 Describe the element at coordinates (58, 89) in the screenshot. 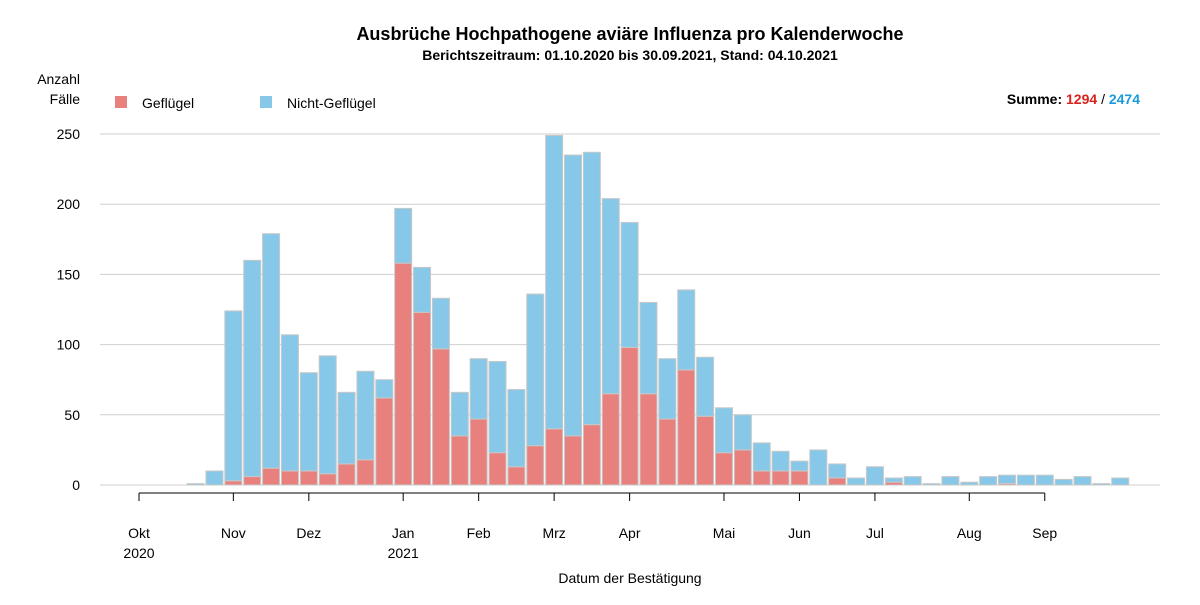

I see `y-axis-label: Anzahl Fälle` at that location.